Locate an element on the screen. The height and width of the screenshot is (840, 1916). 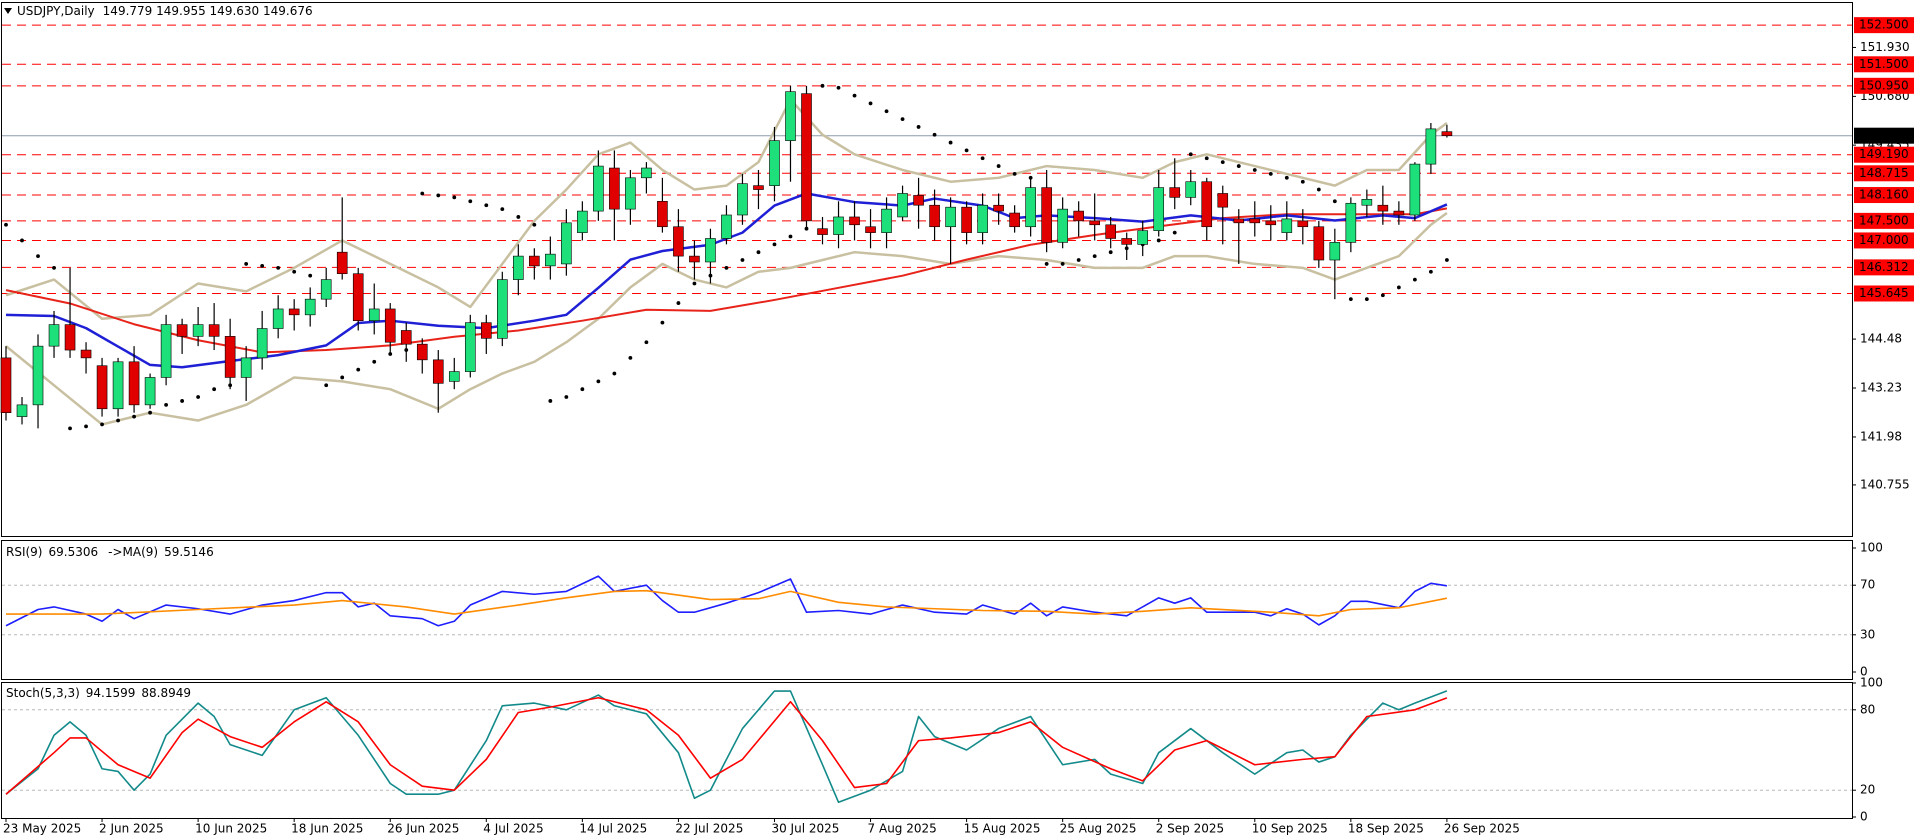
menu-arrow is located at coordinates (8, 11).